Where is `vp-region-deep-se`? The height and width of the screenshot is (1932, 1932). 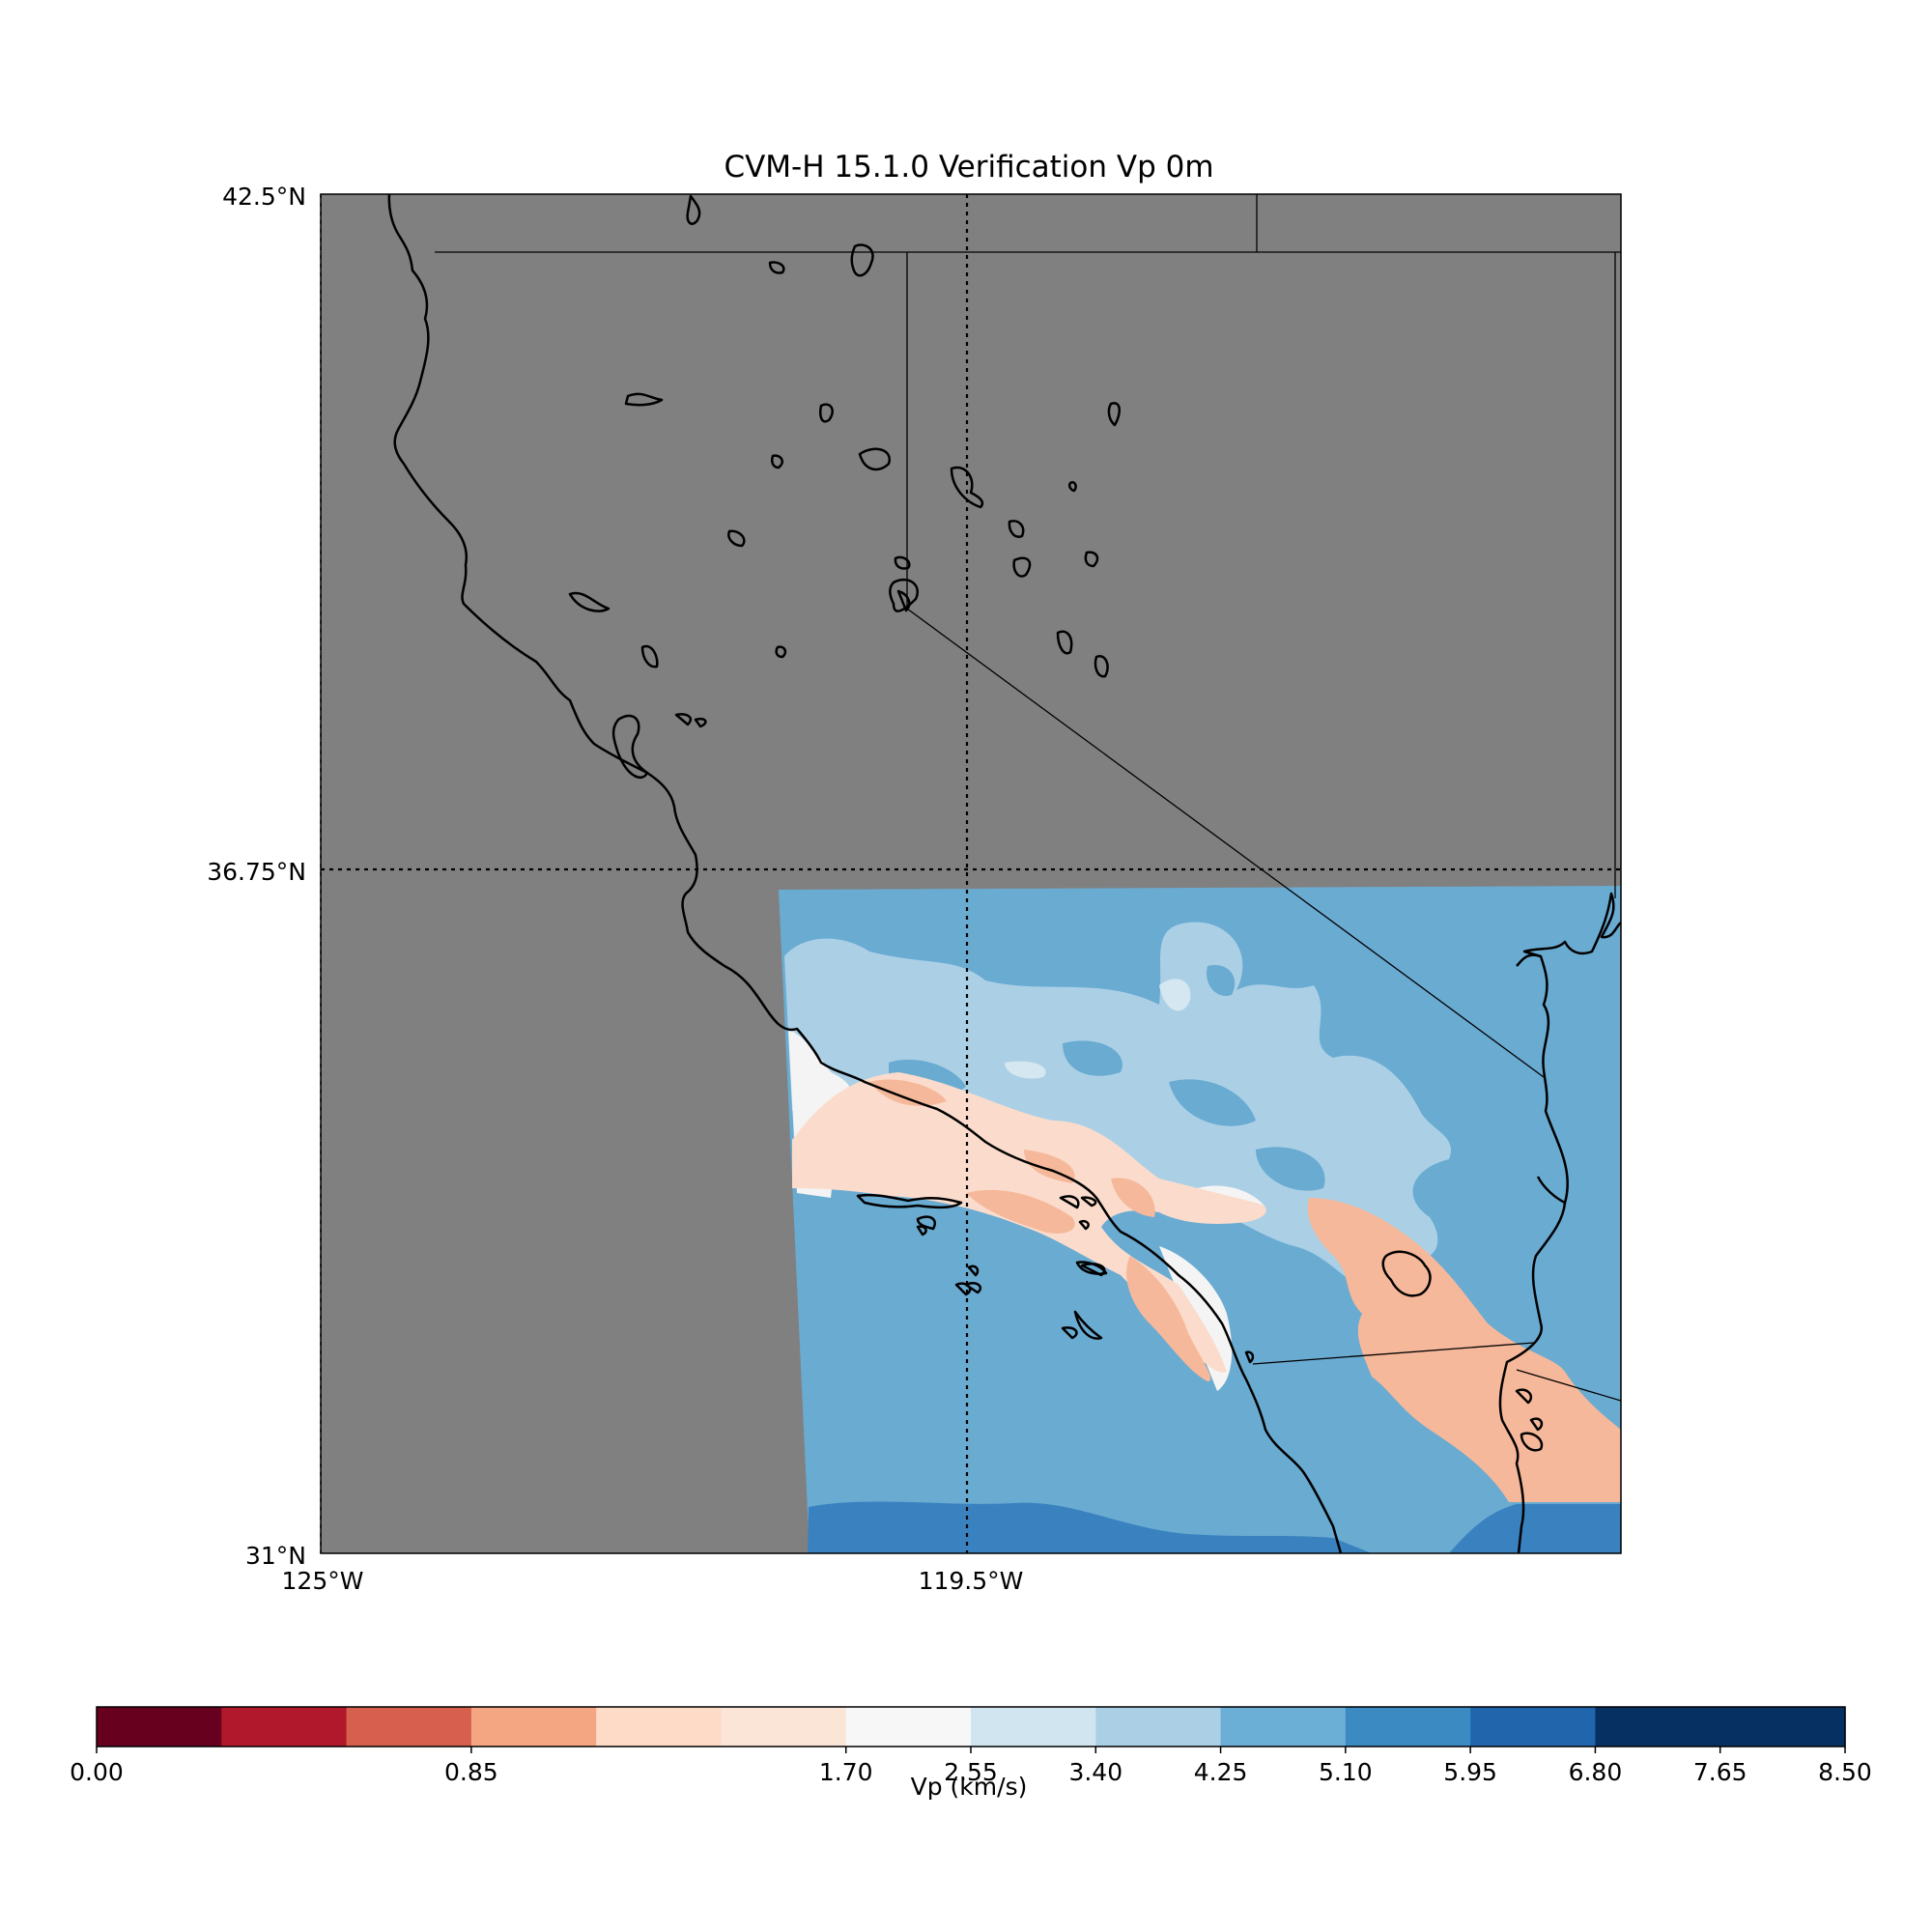 vp-region-deep-se is located at coordinates (1535, 1528).